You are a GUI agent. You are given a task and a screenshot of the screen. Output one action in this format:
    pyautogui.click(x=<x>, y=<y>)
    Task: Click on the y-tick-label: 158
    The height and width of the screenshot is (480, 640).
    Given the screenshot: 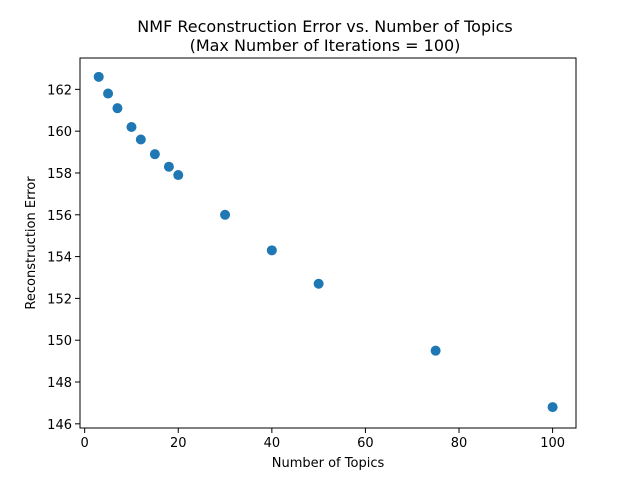 What is the action you would take?
    pyautogui.click(x=59, y=174)
    